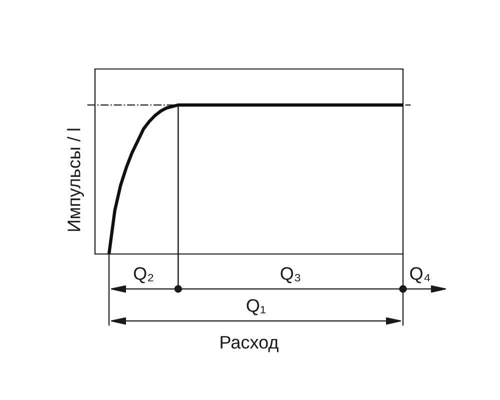 Image resolution: width=500 pixels, height=400 pixels. I want to click on text: Q₃, so click(290, 275).